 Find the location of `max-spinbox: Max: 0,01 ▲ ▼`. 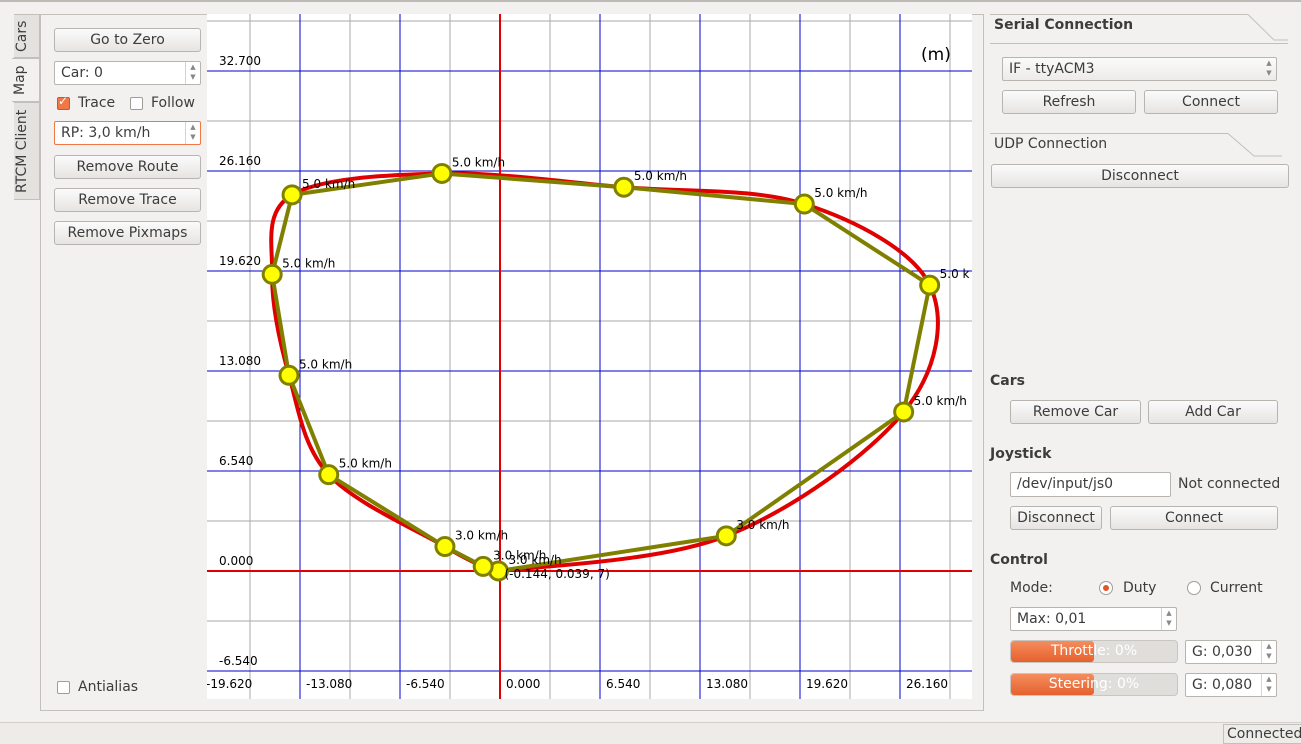

max-spinbox: Max: 0,01 ▲ ▼ is located at coordinates (1093, 619).